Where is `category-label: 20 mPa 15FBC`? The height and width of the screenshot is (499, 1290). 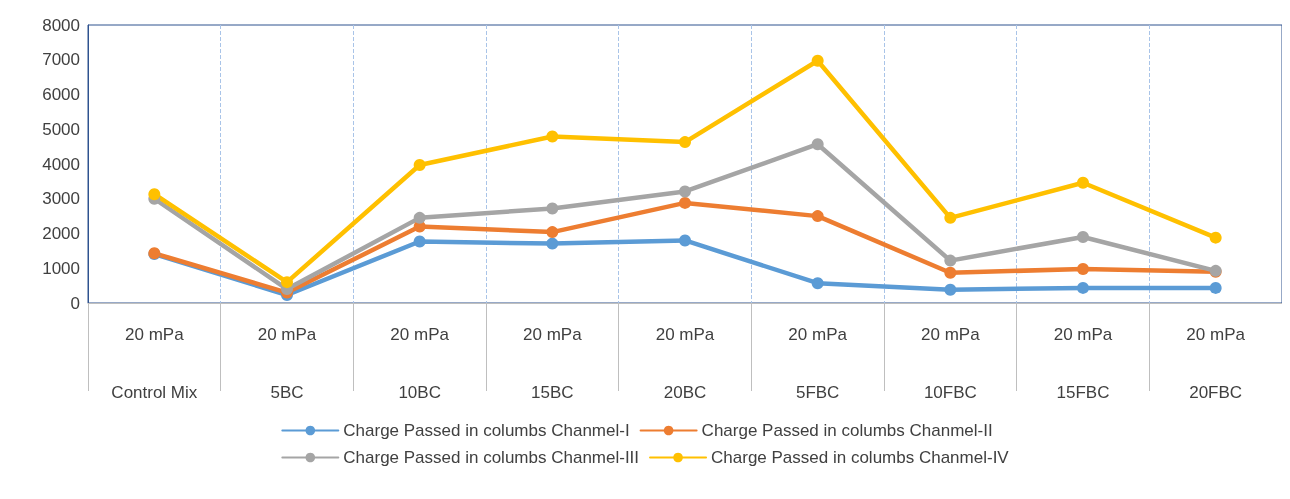
category-label: 20 mPa 15FBC is located at coordinates (1083, 363).